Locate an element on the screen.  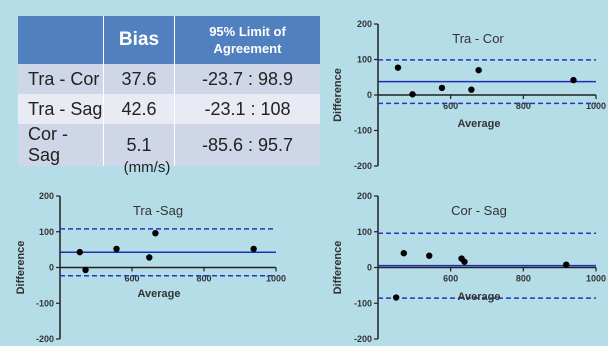
table-header-row: Bias 95% Limit of Agreement is located at coordinates (169, 40).